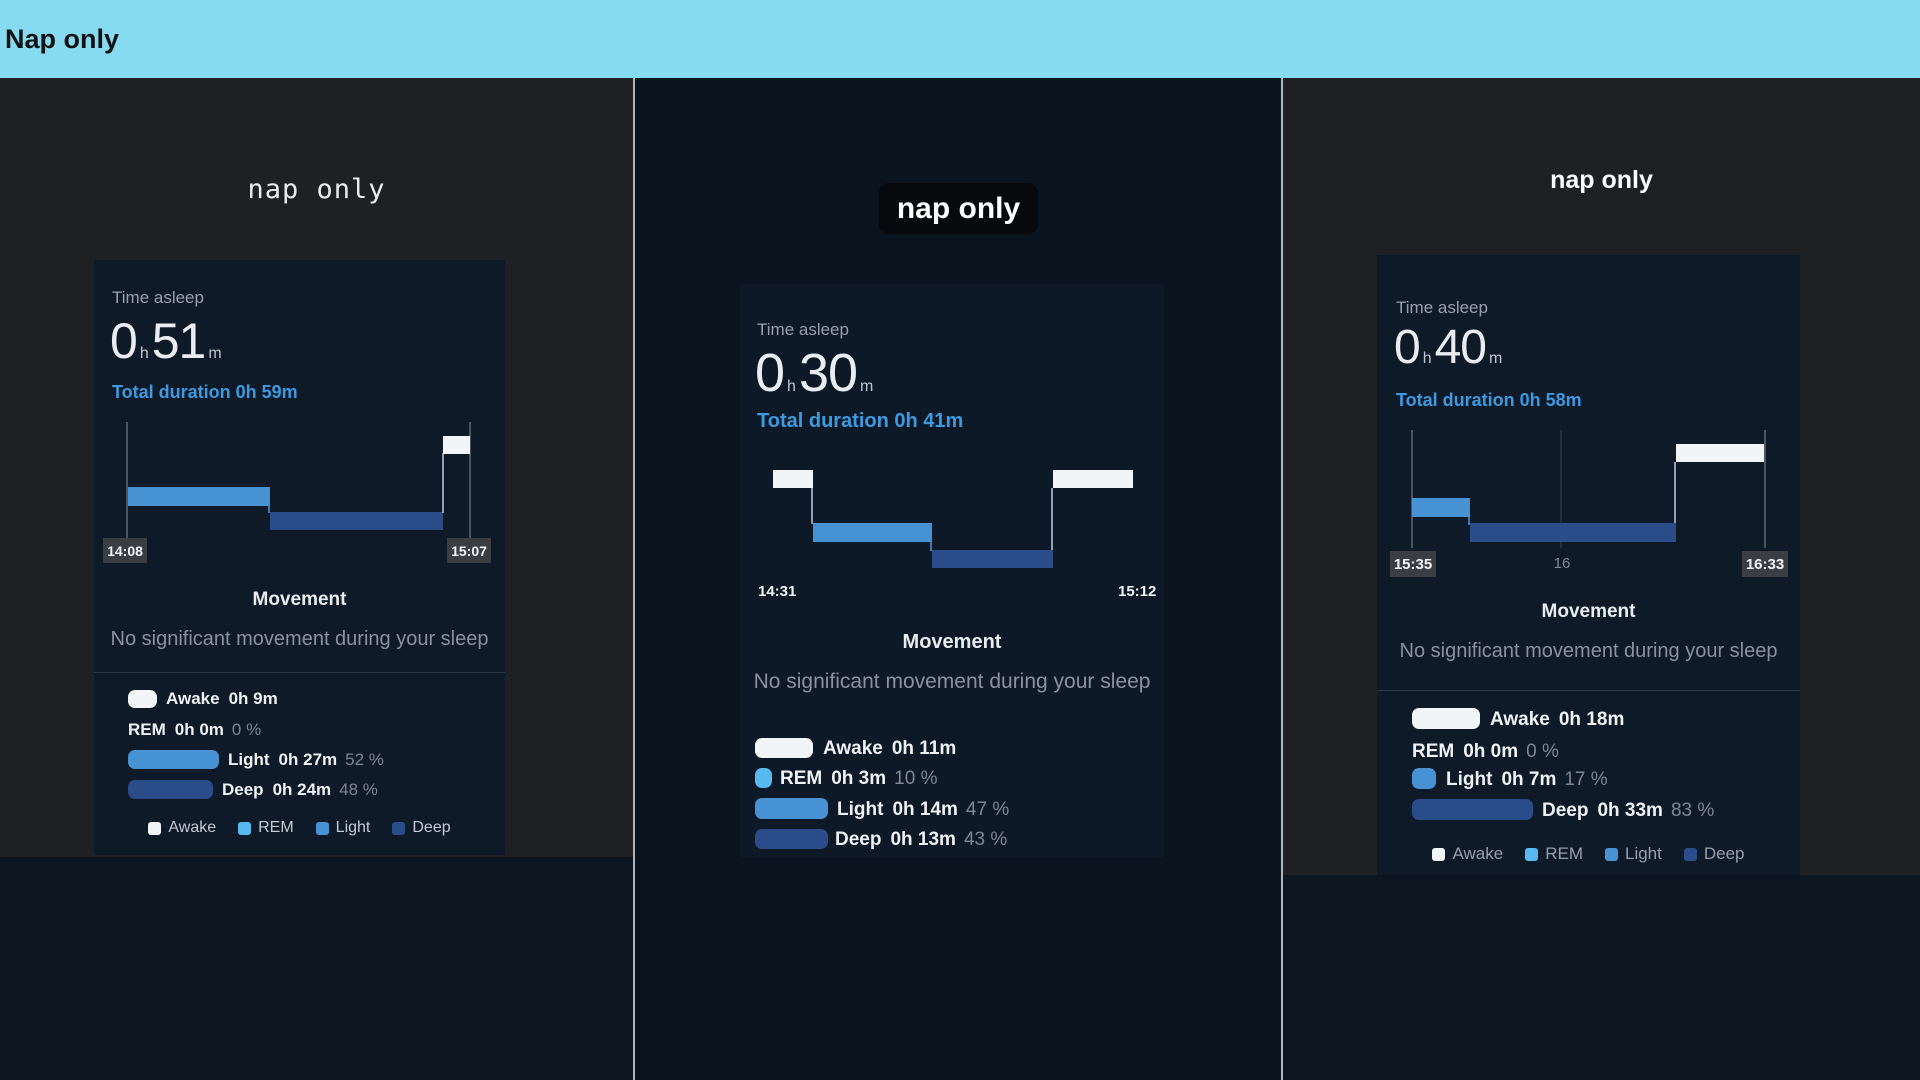 The width and height of the screenshot is (1920, 1080). I want to click on total-duration-center: Total duration 0h 41m, so click(860, 421).